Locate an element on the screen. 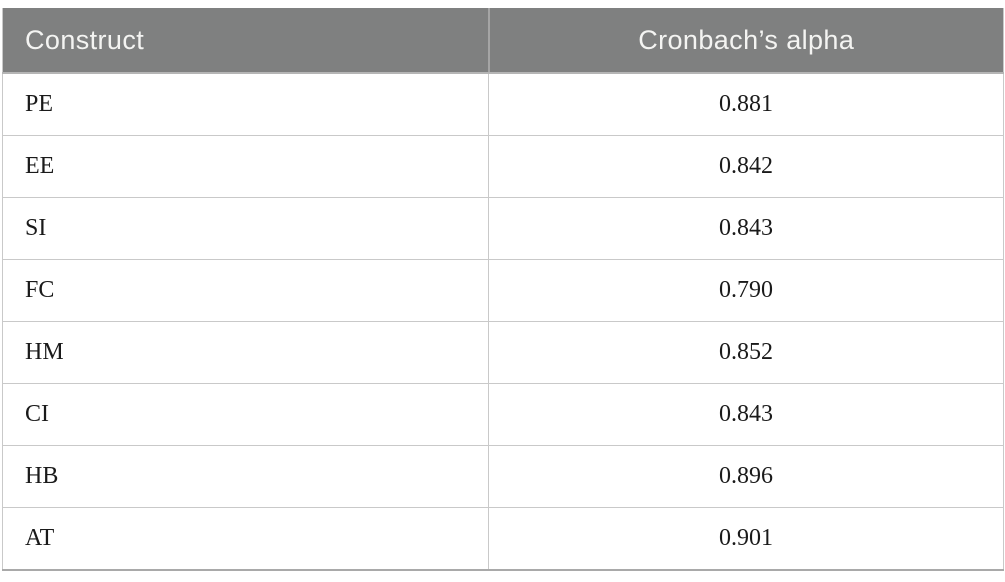 The width and height of the screenshot is (1005, 582). construct-cell: EE is located at coordinates (245, 166).